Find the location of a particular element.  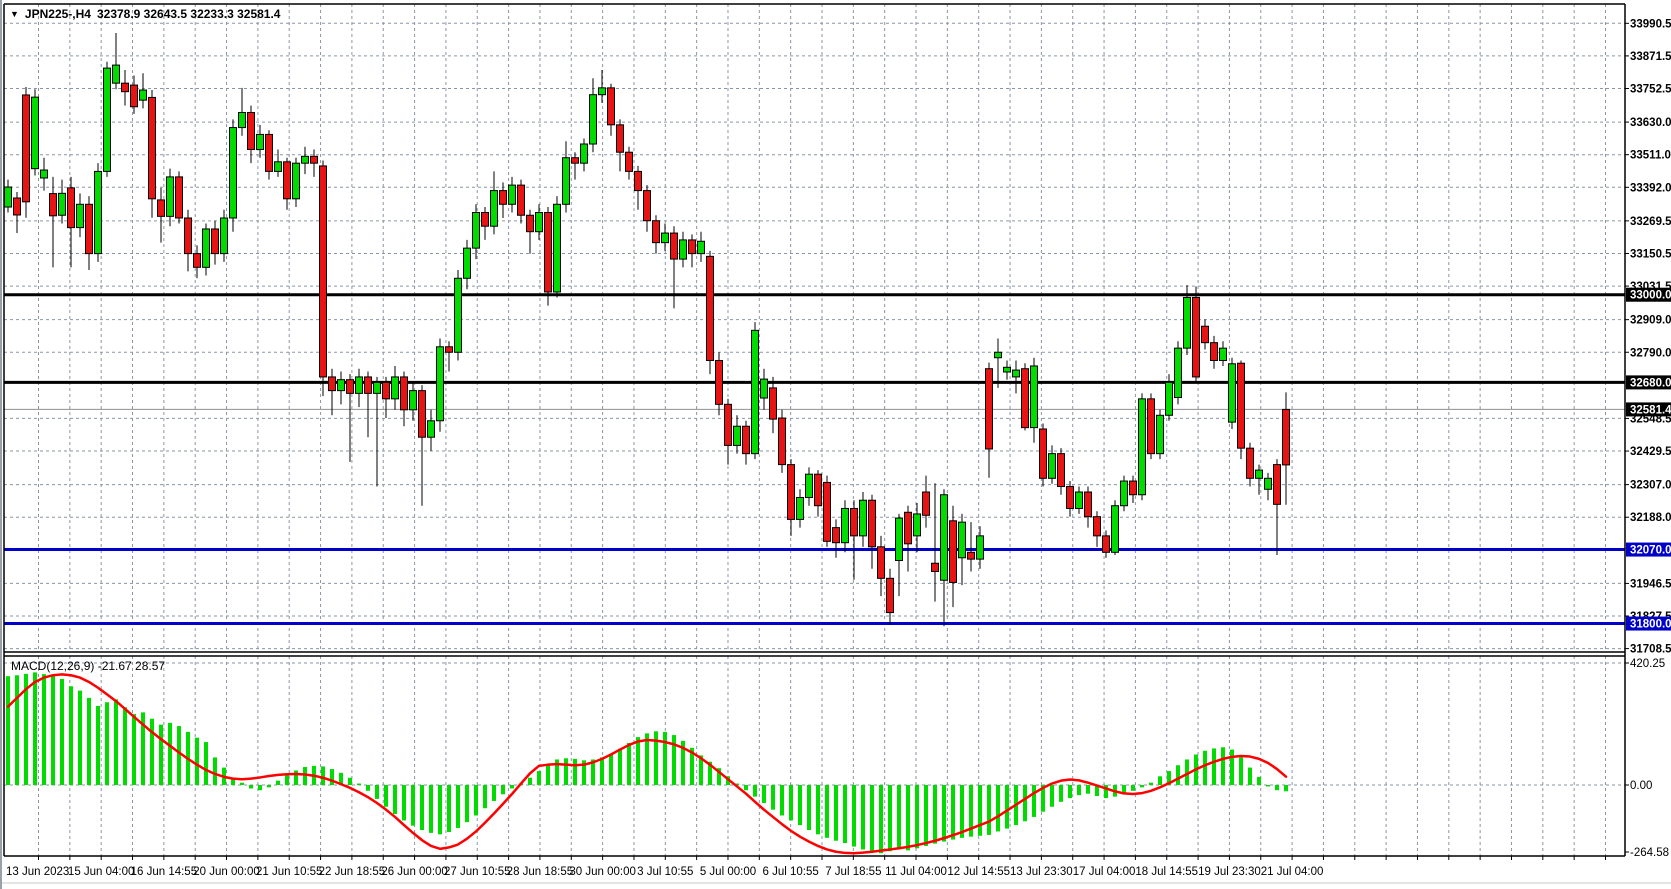

svg-text: 3 Jul 10:55 is located at coordinates (665, 872).